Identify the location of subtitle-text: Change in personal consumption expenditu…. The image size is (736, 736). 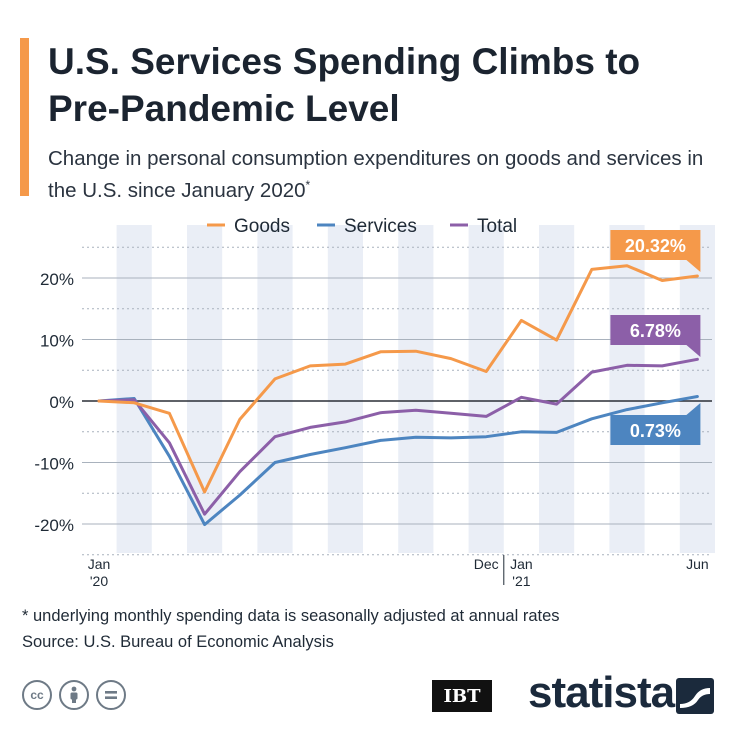
(376, 174).